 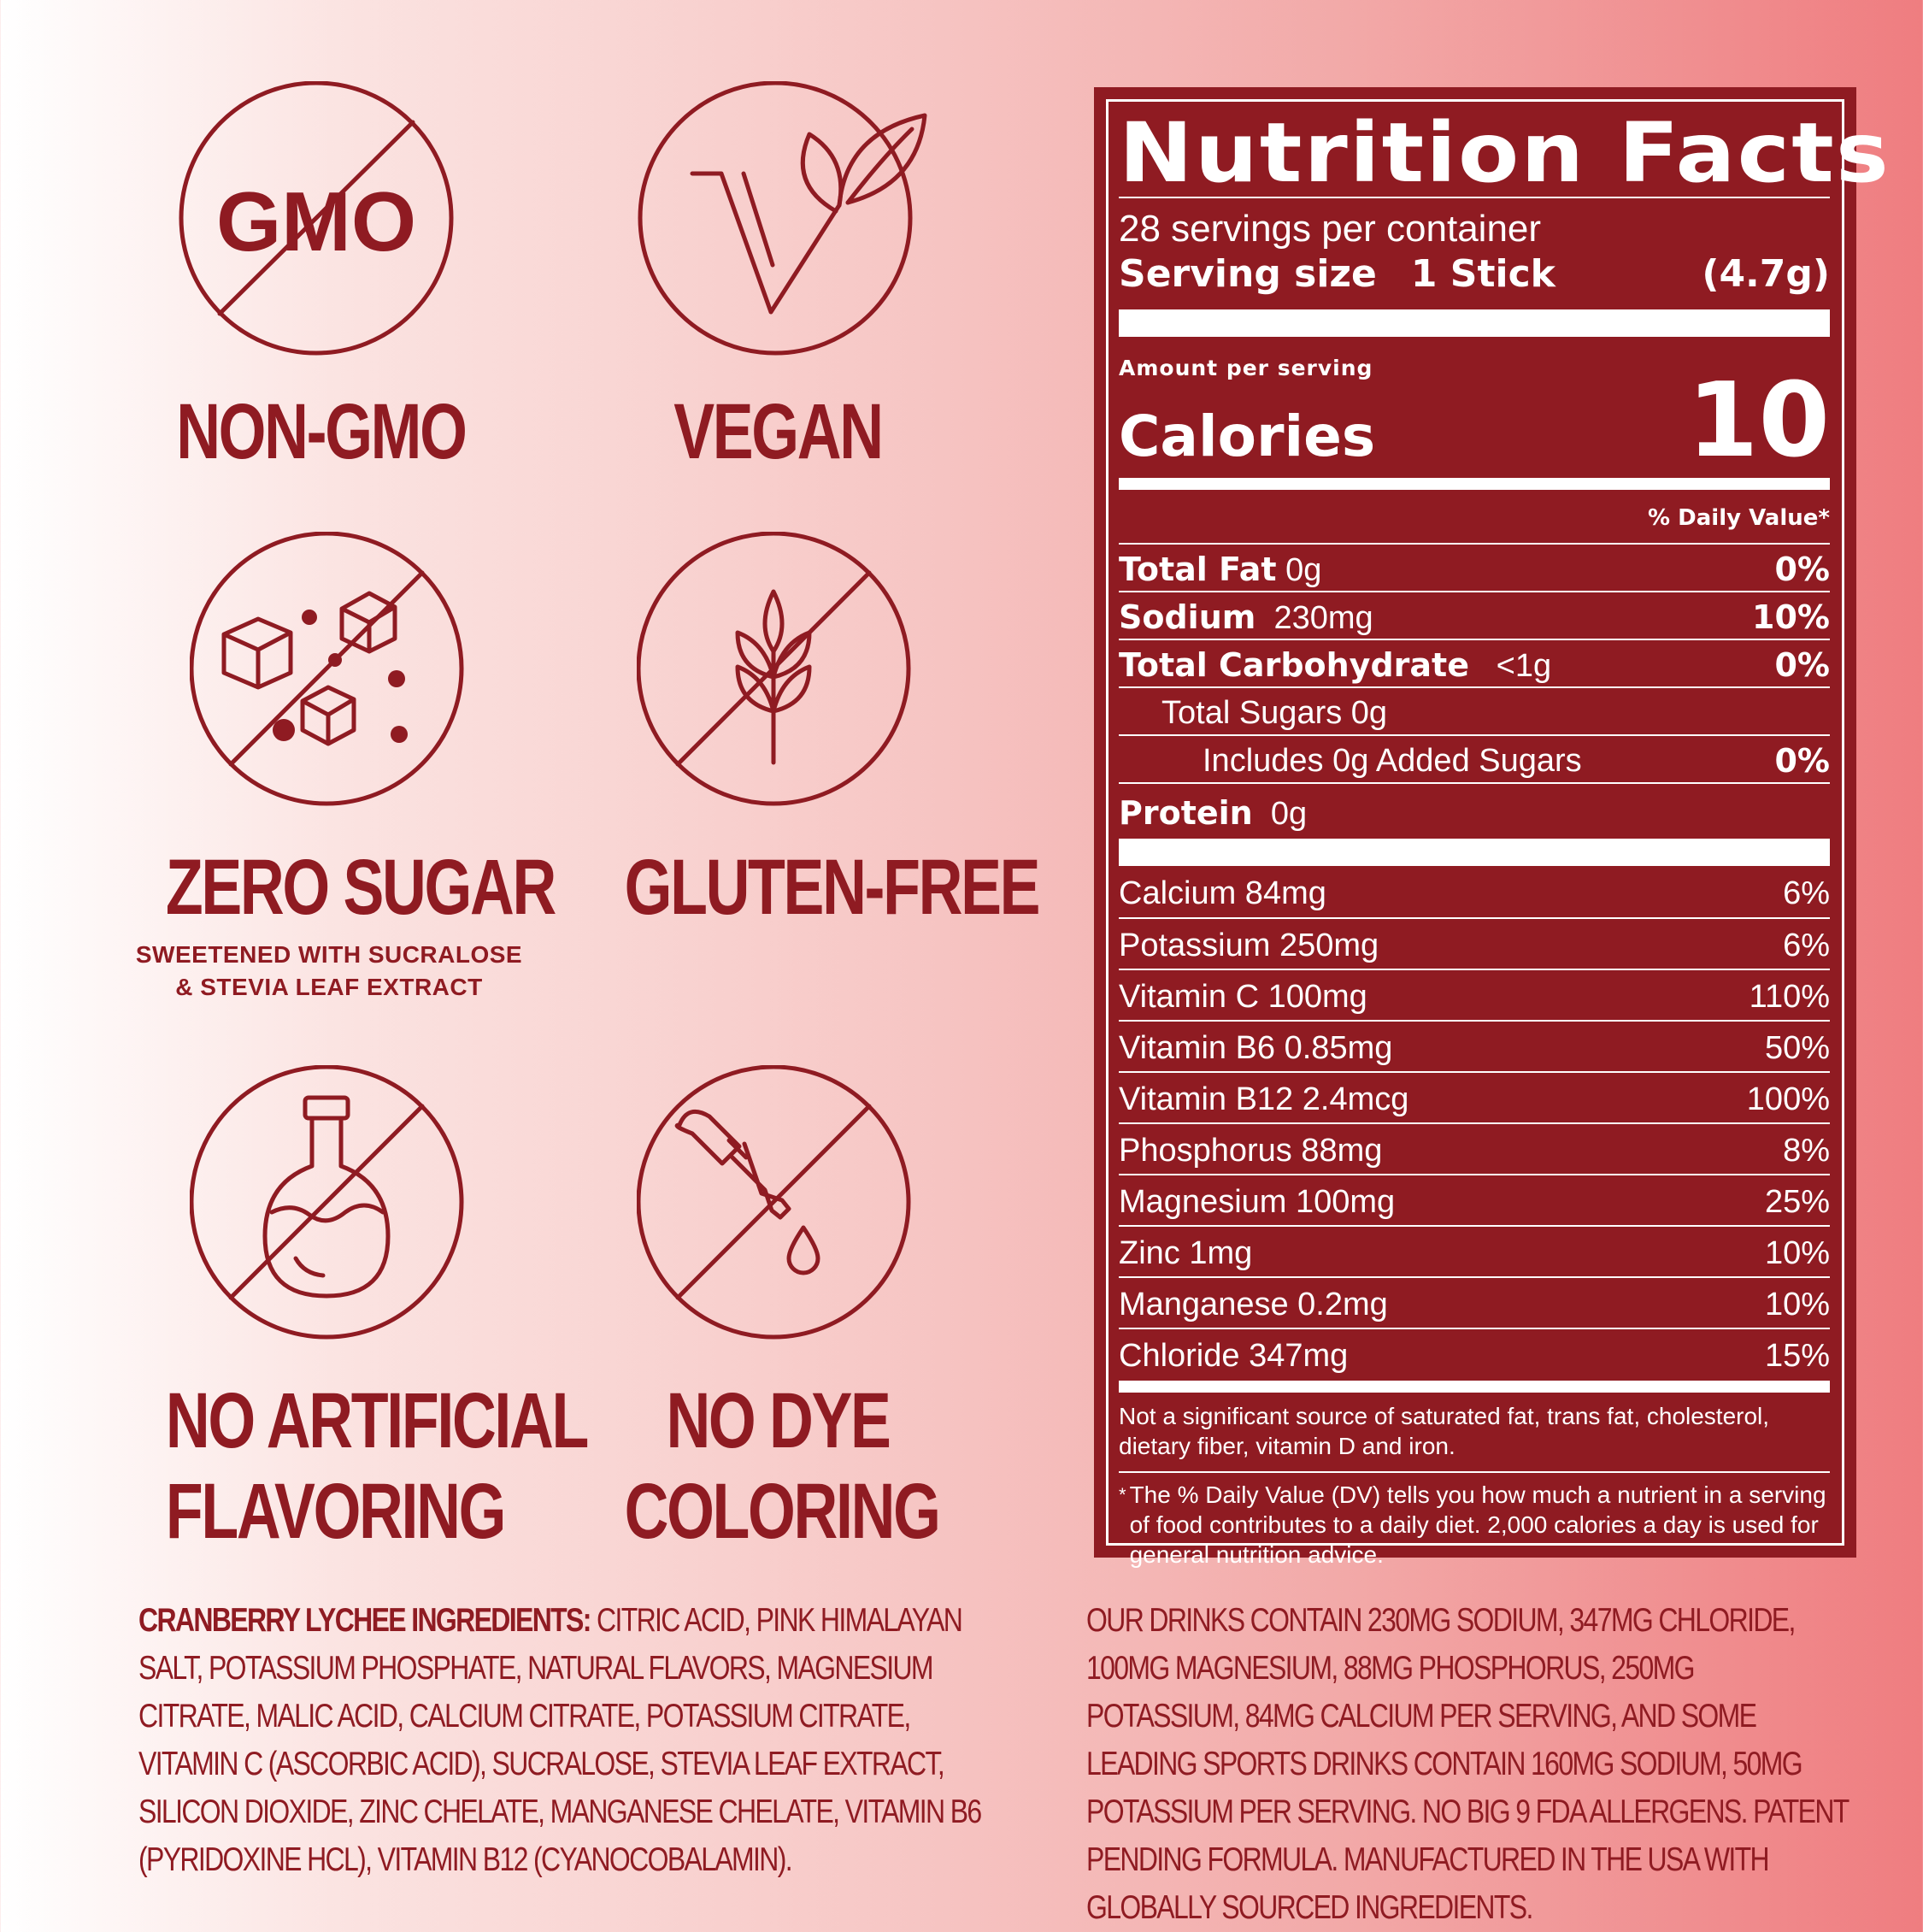 I want to click on vitamin-row: Vitamin B6 0.85mg 50%, so click(x=1474, y=1045).